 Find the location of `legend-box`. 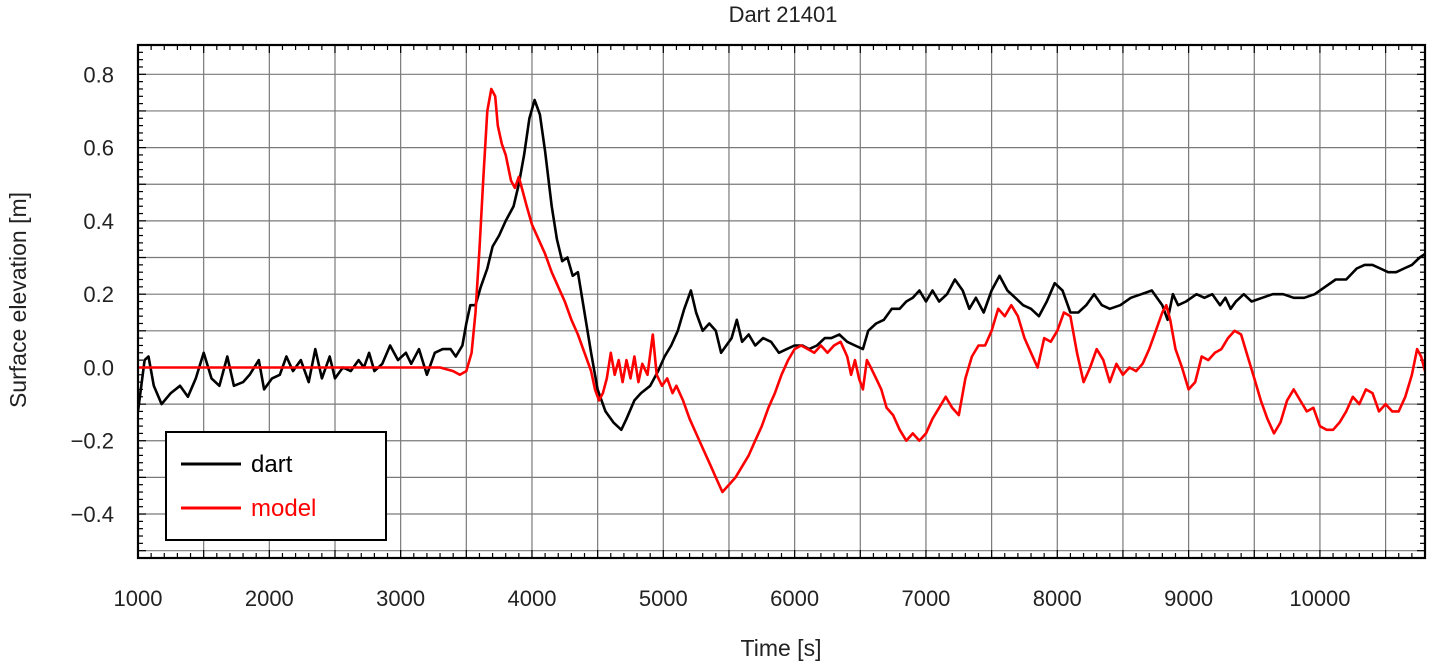

legend-box is located at coordinates (276, 486).